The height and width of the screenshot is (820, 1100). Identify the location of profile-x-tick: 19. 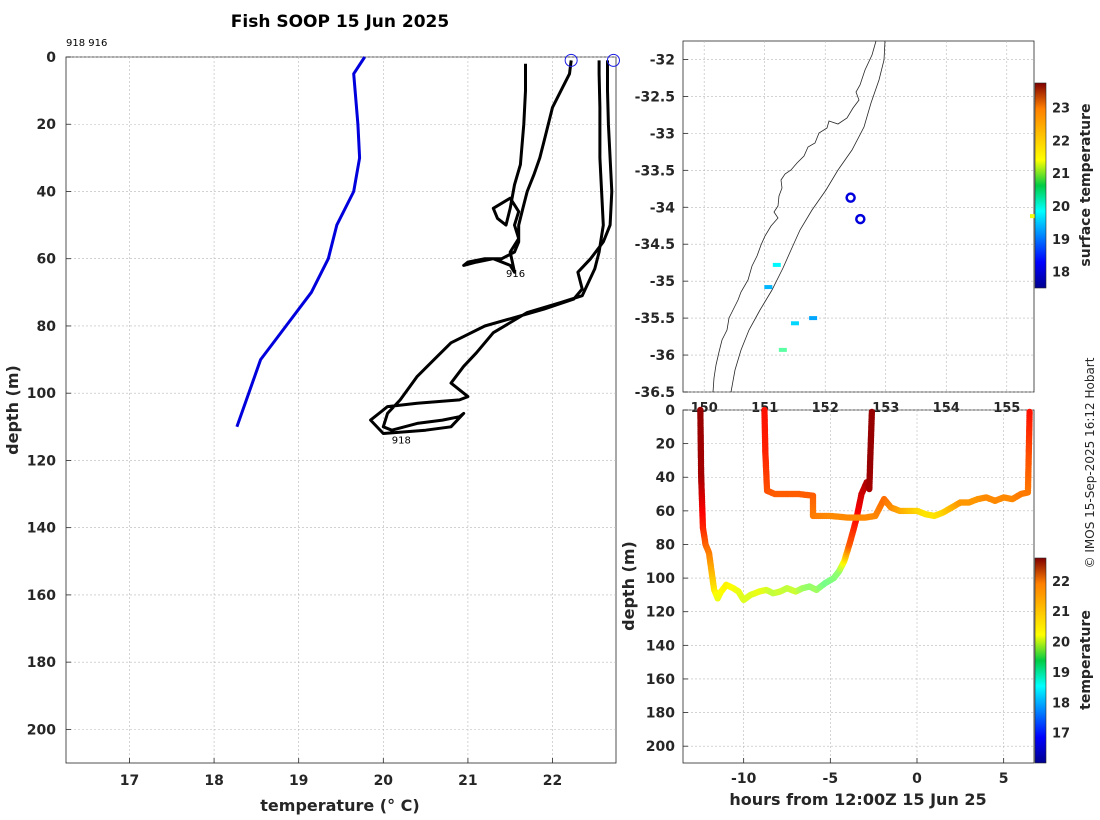
(298, 781).